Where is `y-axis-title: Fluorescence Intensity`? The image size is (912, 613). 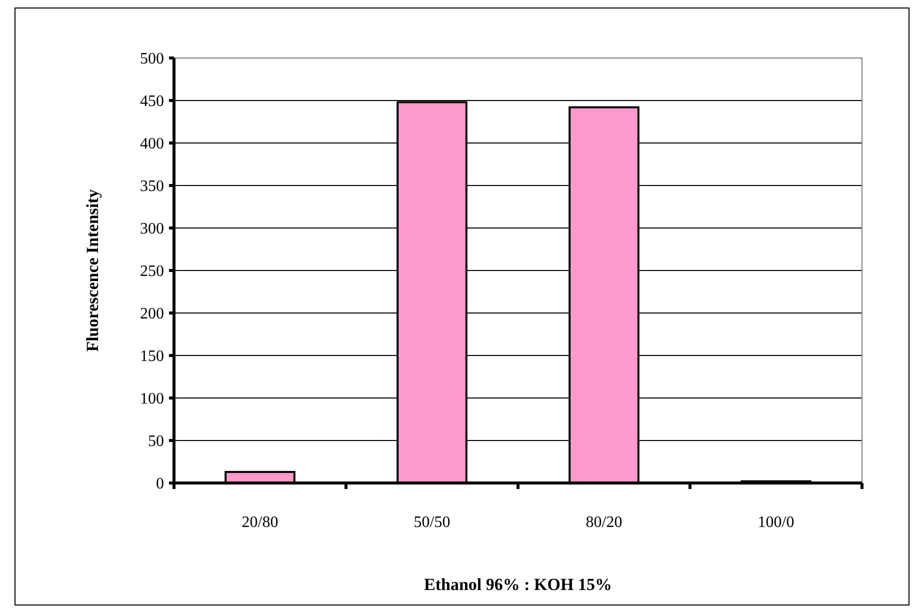 y-axis-title: Fluorescence Intensity is located at coordinates (92, 270).